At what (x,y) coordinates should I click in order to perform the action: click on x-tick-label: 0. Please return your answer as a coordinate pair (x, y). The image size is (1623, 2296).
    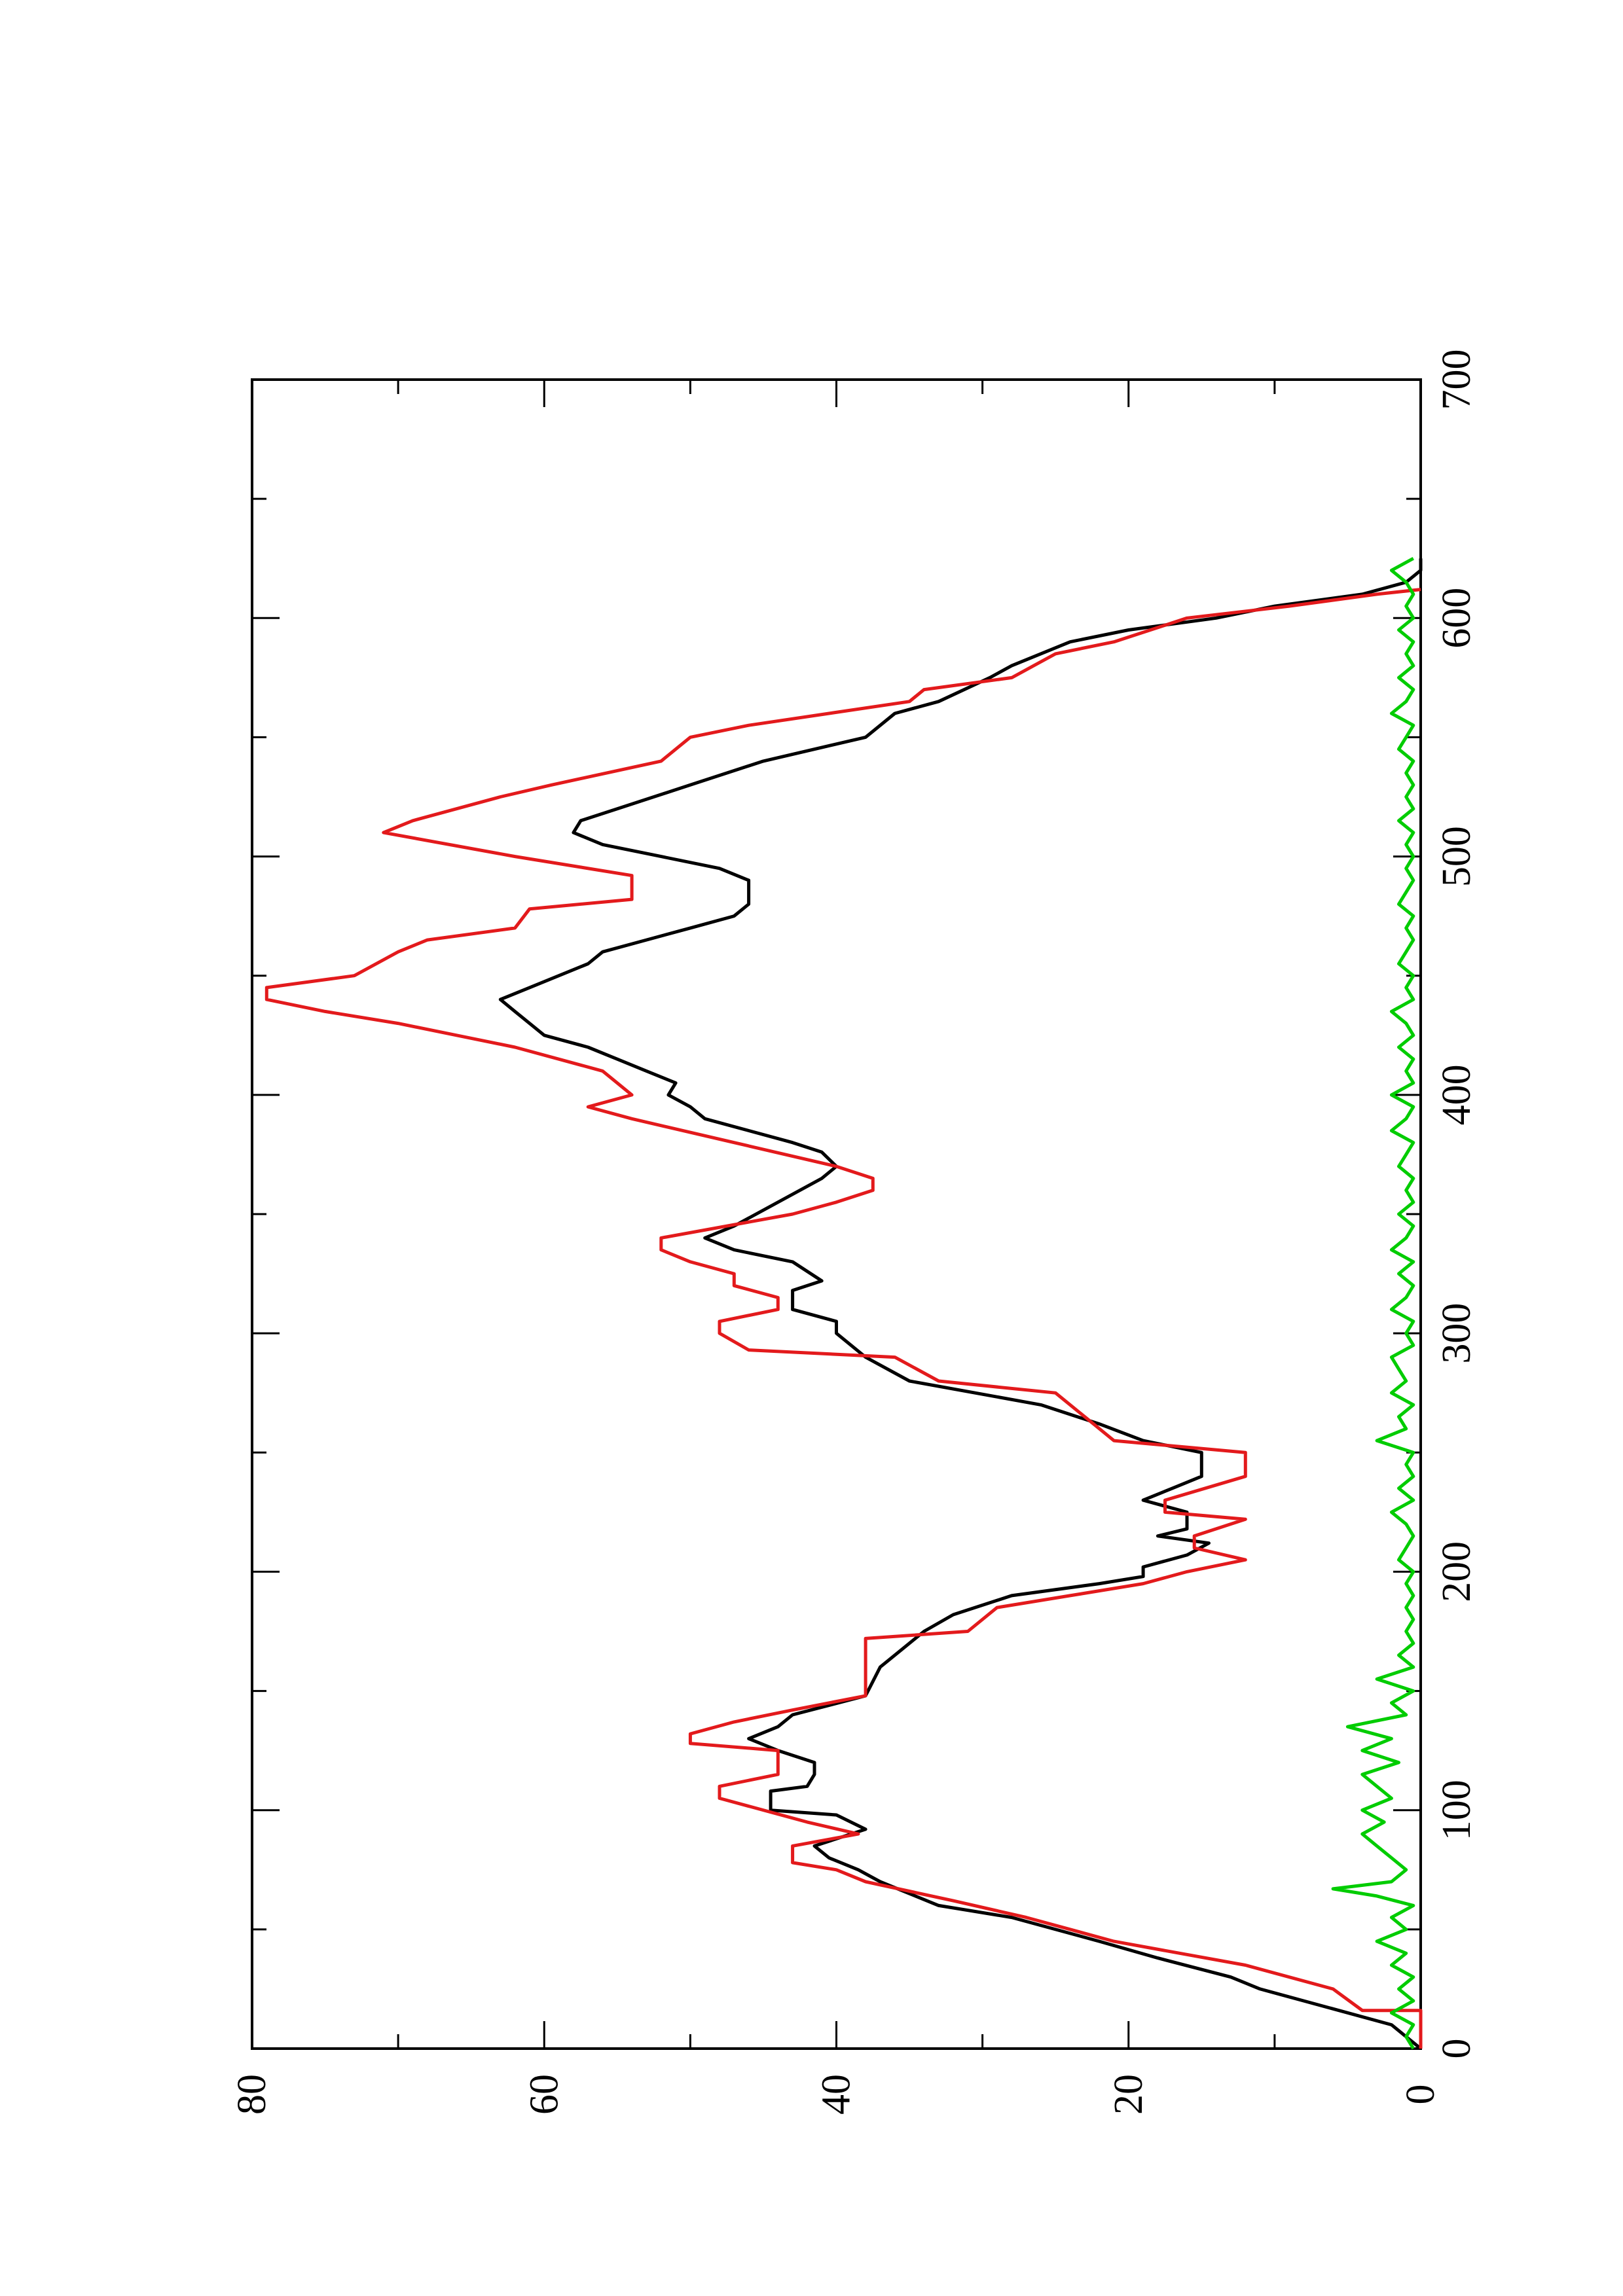
    Looking at the image, I should click on (1456, 2049).